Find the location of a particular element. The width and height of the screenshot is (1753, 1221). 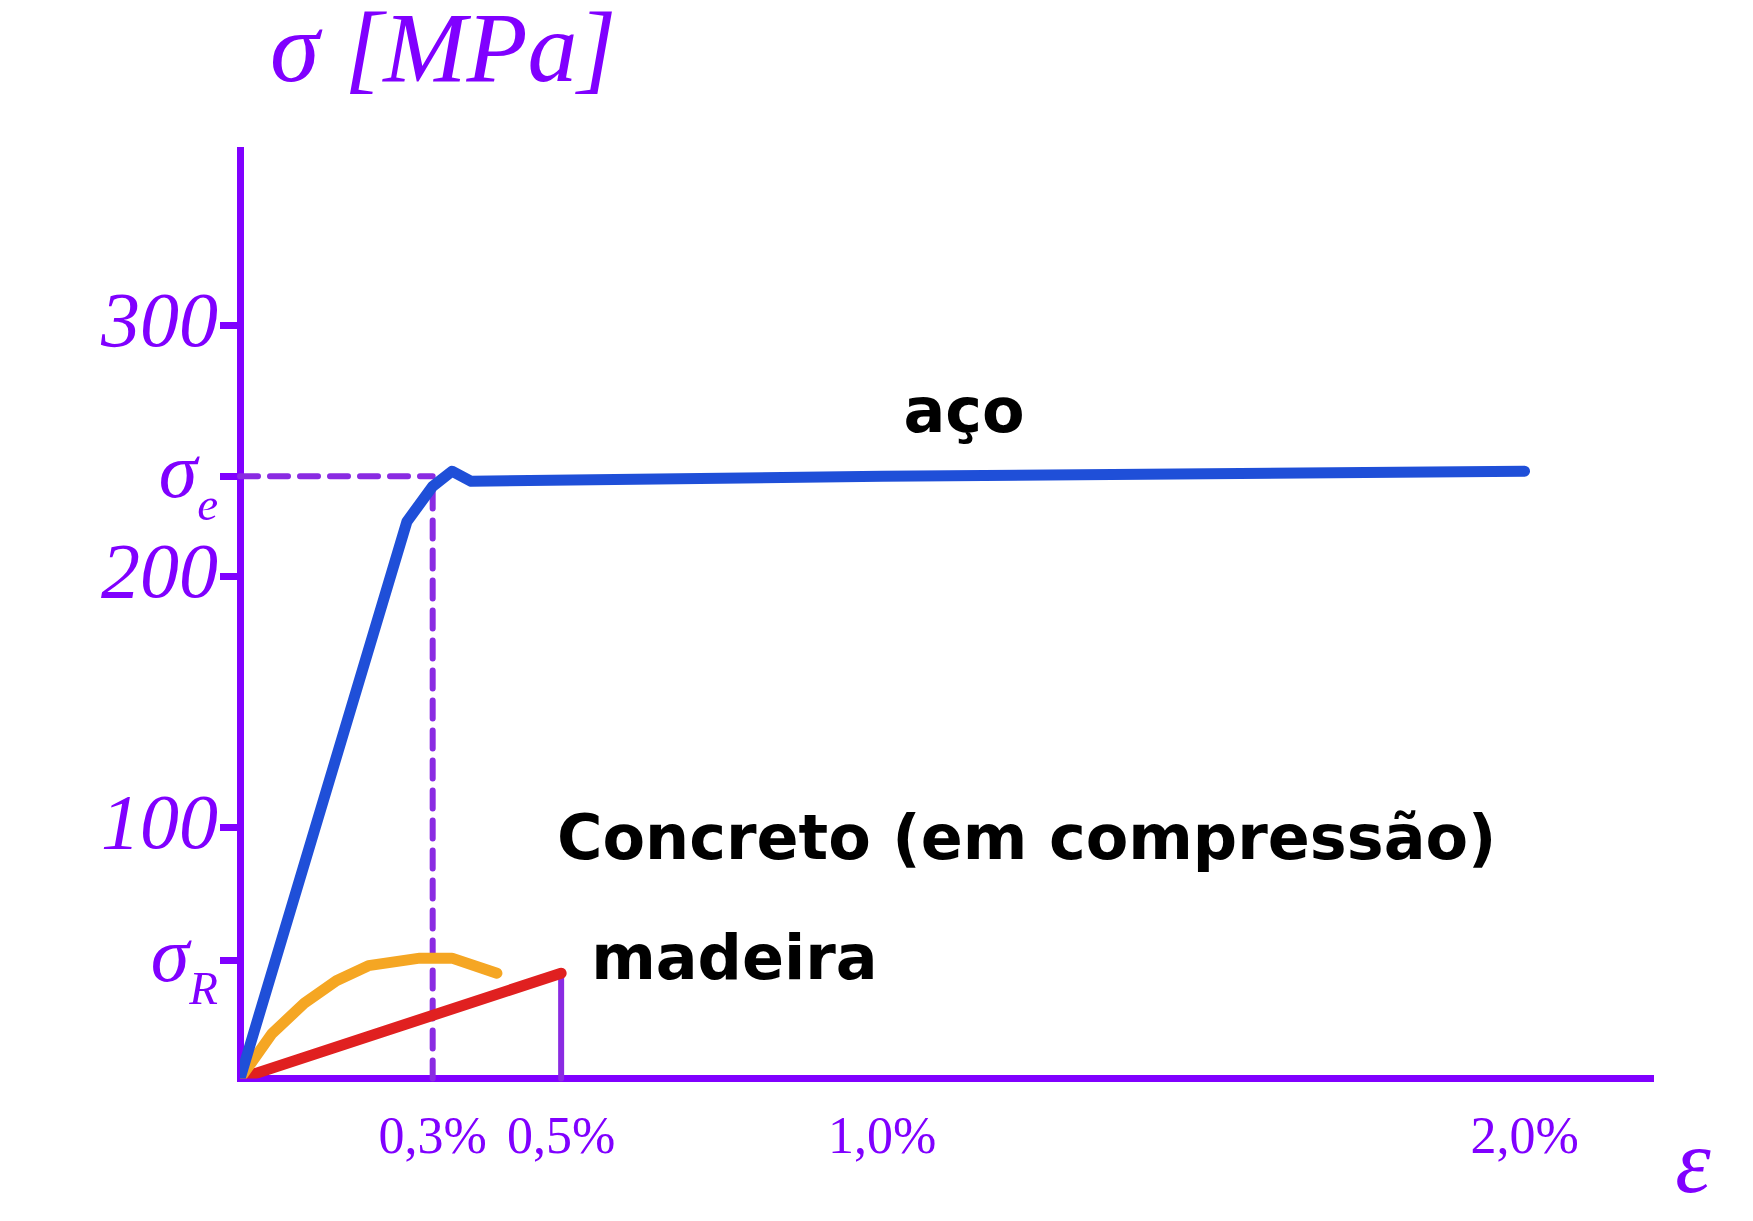

series-label: madeira is located at coordinates (734, 958).